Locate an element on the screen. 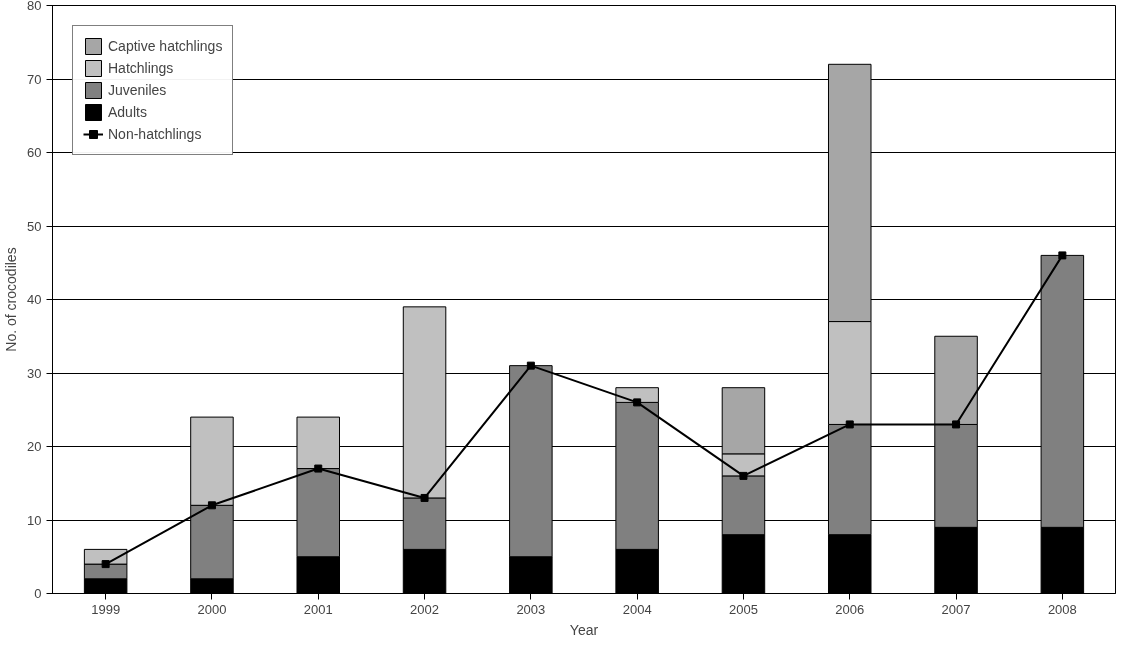 This screenshot has height=655, width=1133. y-tick-label: 30 is located at coordinates (34, 373).